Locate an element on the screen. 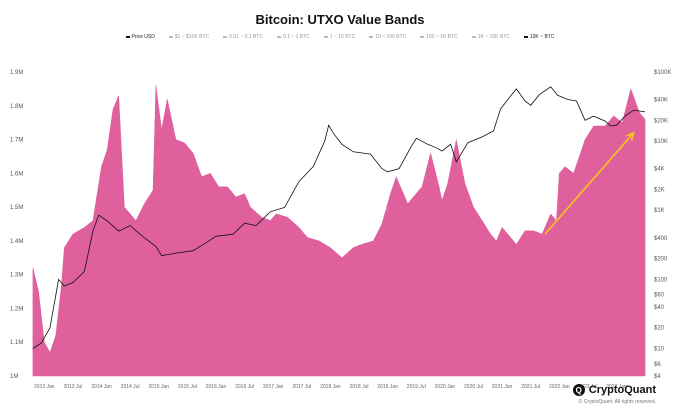 The height and width of the screenshot is (410, 680). y-right-tick-label: $10 is located at coordinates (659, 349).